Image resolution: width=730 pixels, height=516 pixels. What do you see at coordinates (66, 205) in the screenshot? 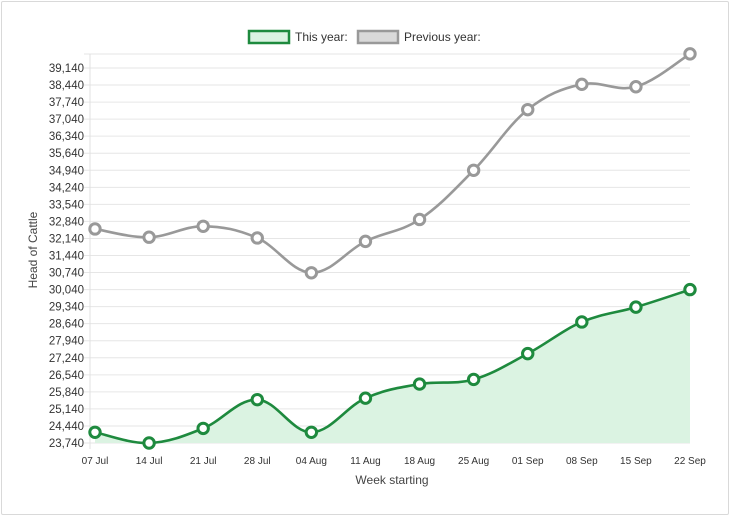
I see `y-tick-label: 33,540` at bounding box center [66, 205].